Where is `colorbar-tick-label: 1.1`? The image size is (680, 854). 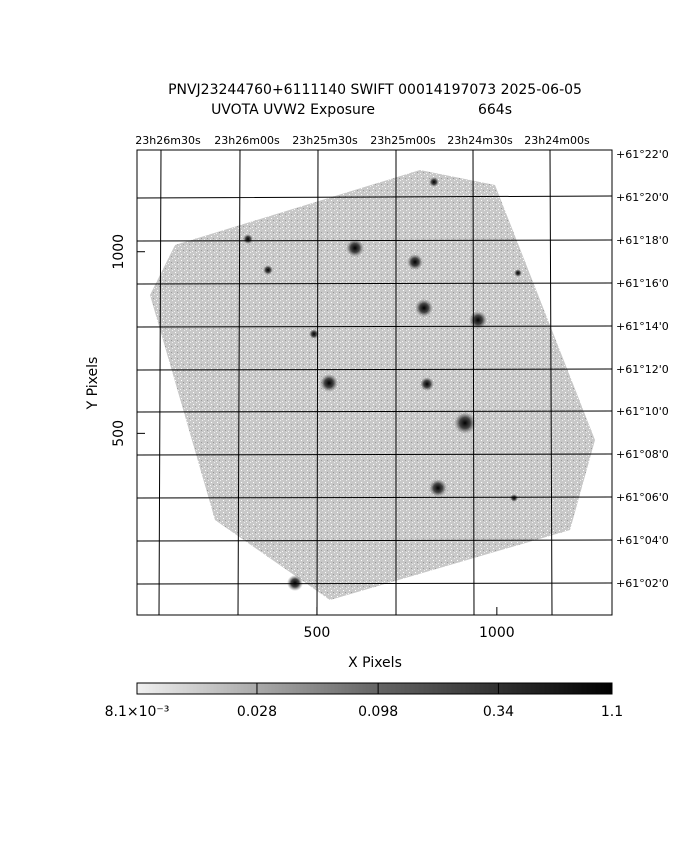 colorbar-tick-label: 1.1 is located at coordinates (612, 712).